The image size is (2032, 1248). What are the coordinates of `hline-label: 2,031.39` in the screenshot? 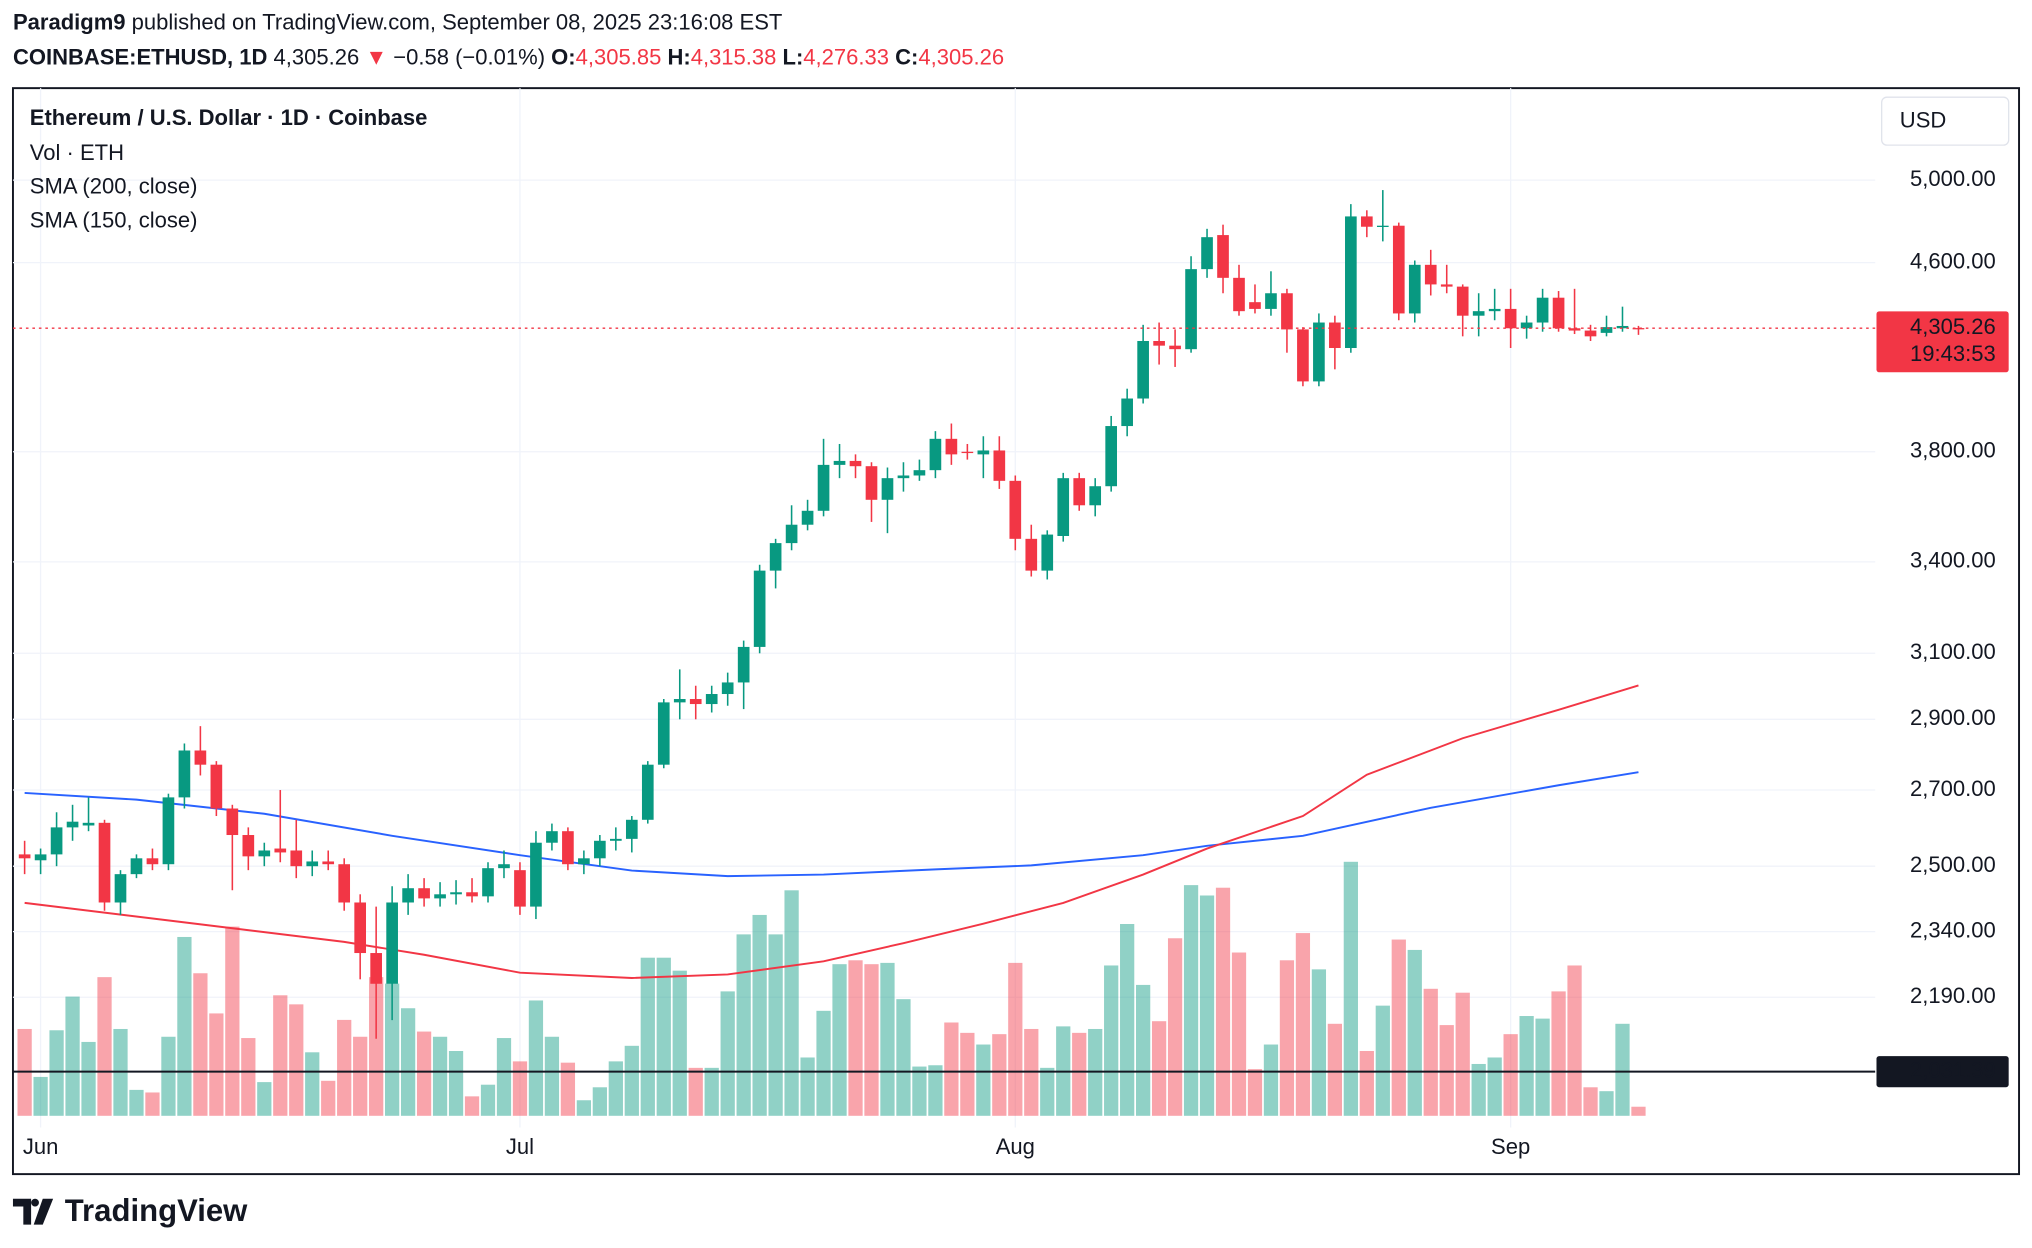 It's located at (1953, 1069).